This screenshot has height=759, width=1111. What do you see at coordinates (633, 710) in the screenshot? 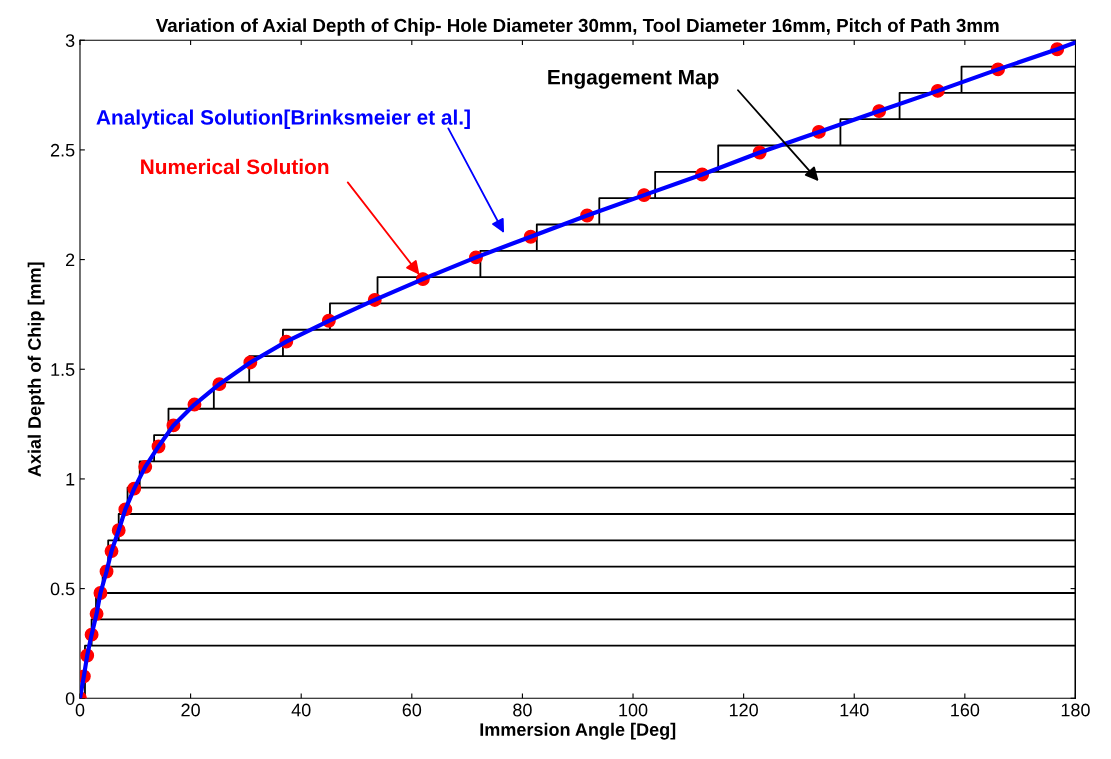
I see `x-tick-label: 100` at bounding box center [633, 710].